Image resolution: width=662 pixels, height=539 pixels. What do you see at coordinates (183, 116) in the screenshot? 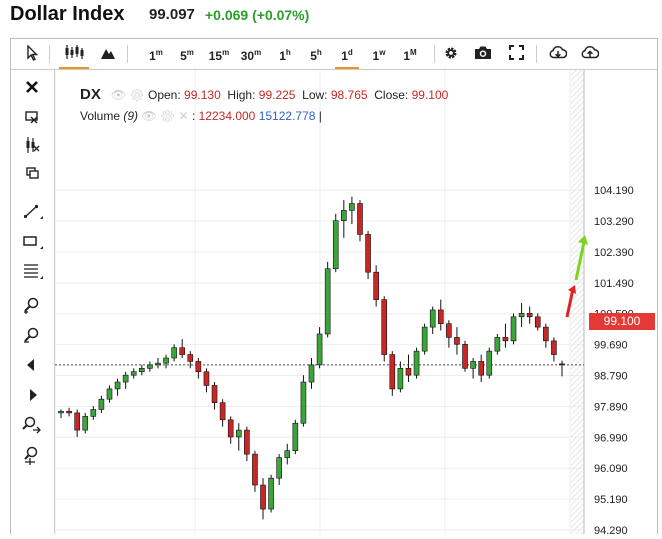
I see `close-icon: ✕` at bounding box center [183, 116].